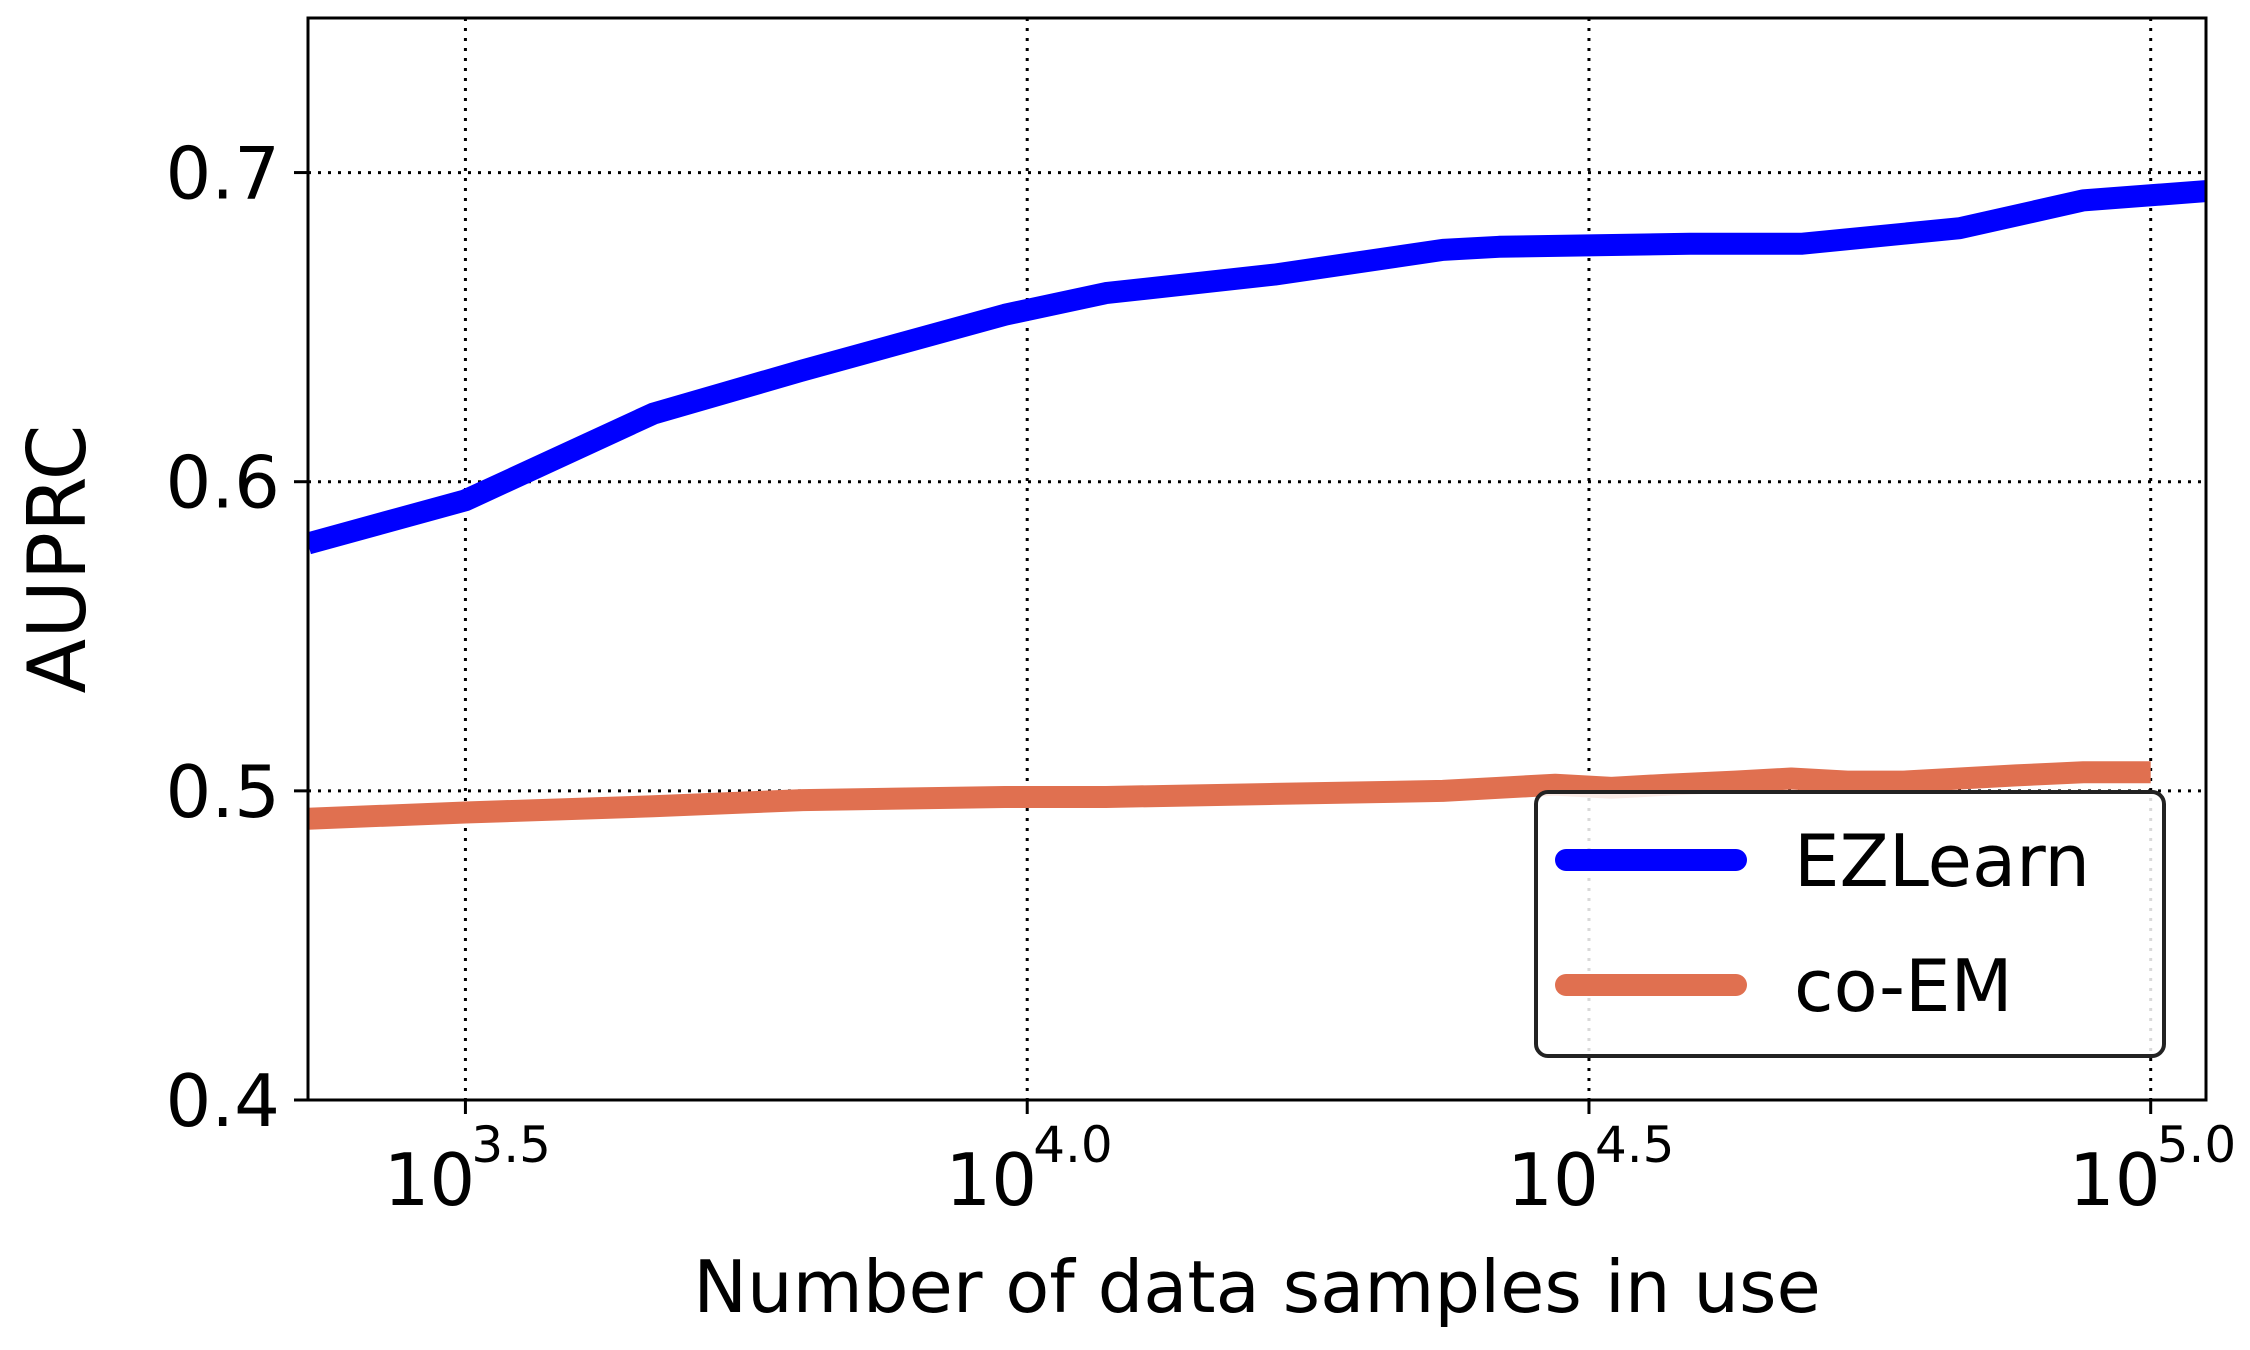 This screenshot has height=1350, width=2250. Describe the element at coordinates (57, 559) in the screenshot. I see `y-axis-label: AUPRC` at that location.